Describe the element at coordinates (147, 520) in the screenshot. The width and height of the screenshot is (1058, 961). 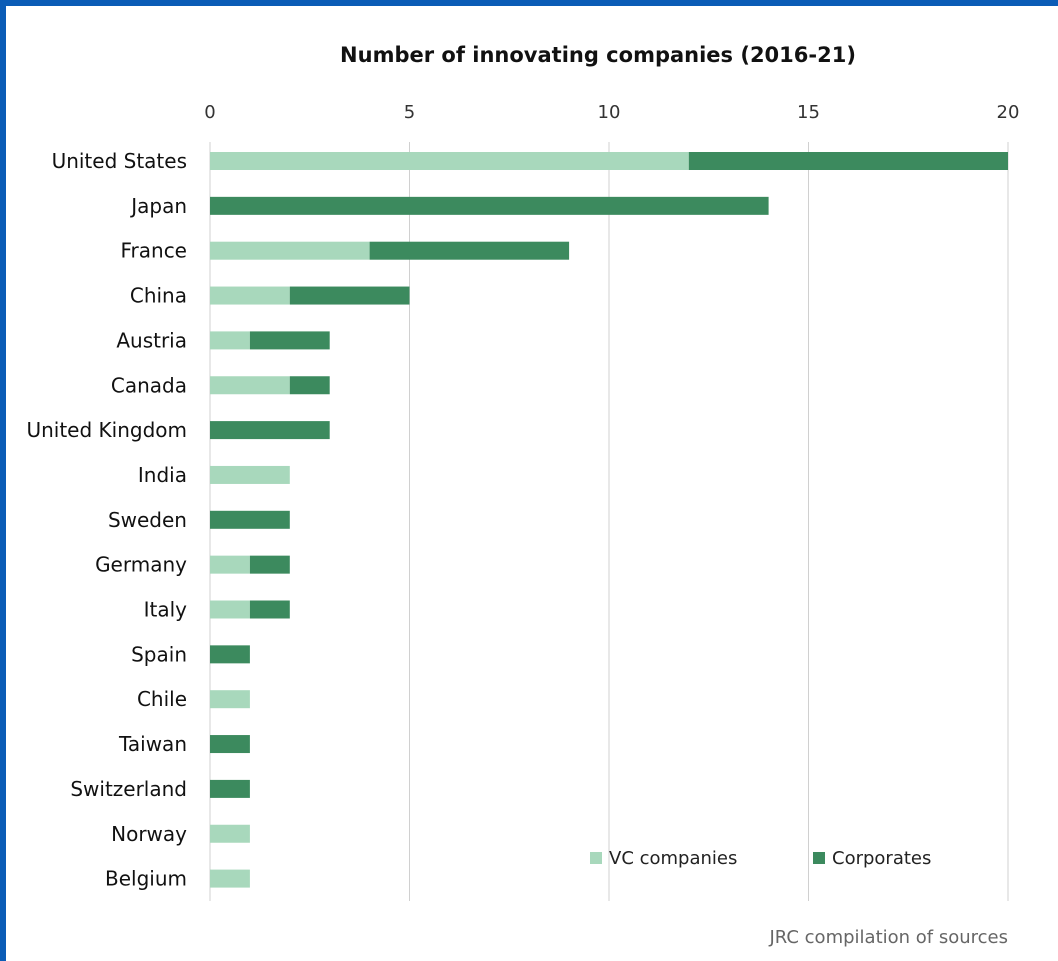
I see `category-label: Sweden` at that location.